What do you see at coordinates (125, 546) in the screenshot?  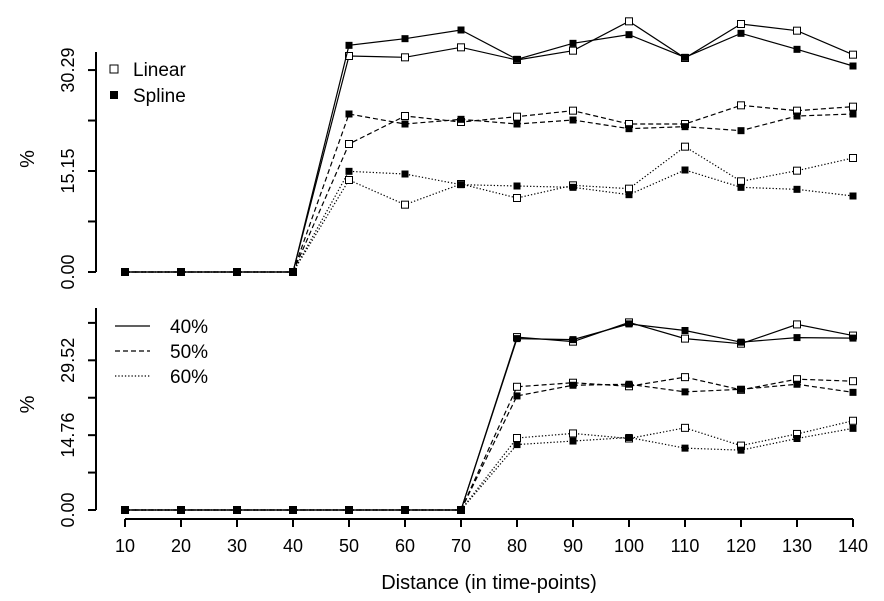 I see `x-tick-label: 10` at bounding box center [125, 546].